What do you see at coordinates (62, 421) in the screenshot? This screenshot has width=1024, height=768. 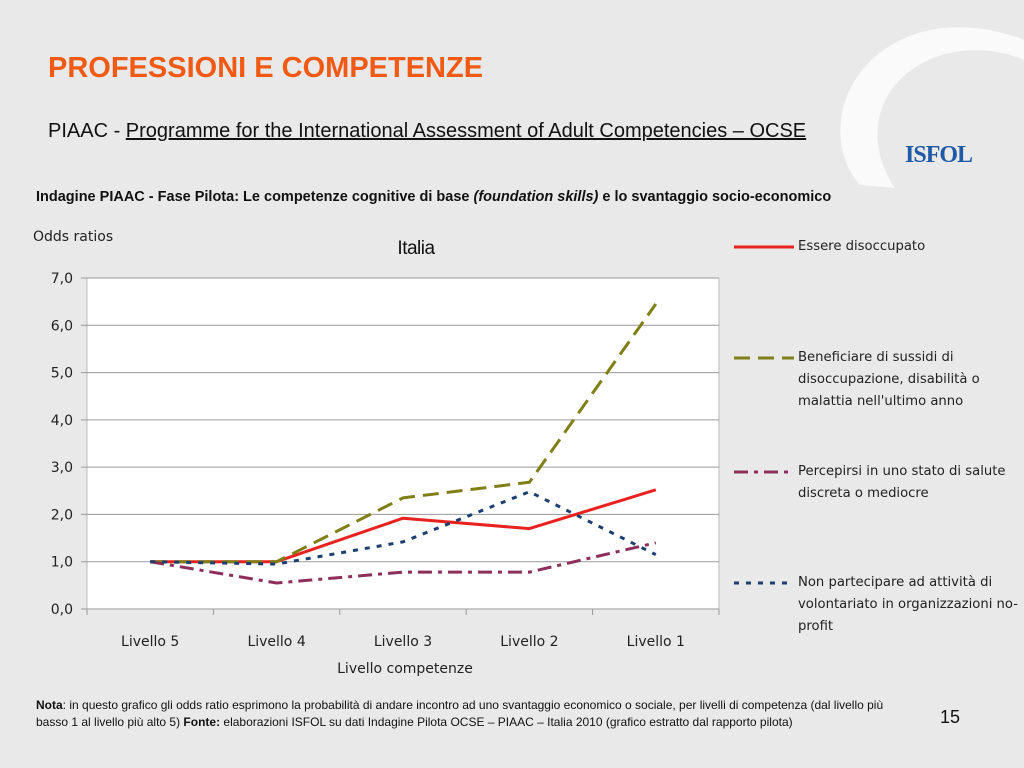 I see `y-tick-label: 4,0` at bounding box center [62, 421].